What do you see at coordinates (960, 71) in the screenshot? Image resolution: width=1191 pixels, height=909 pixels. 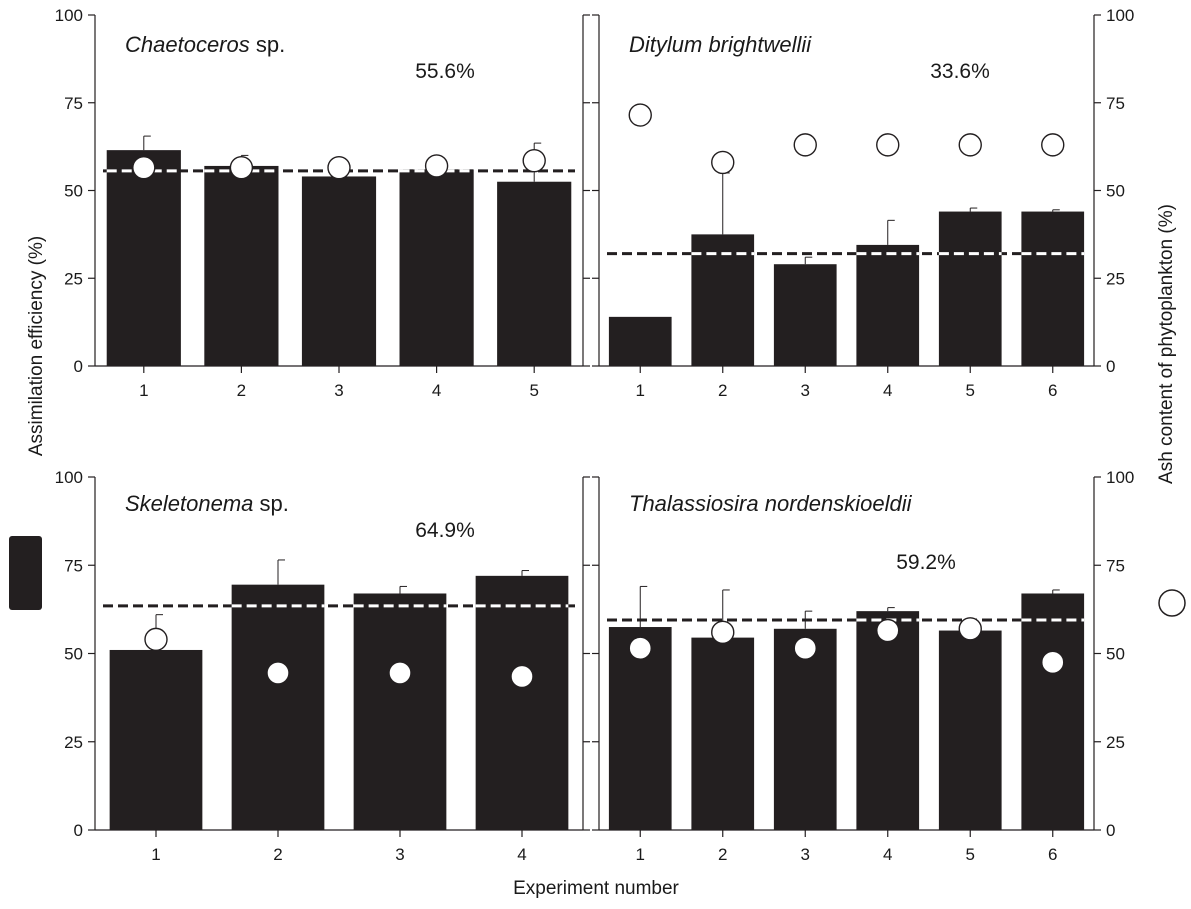 I see `mean-value-label: 33.6%` at bounding box center [960, 71].